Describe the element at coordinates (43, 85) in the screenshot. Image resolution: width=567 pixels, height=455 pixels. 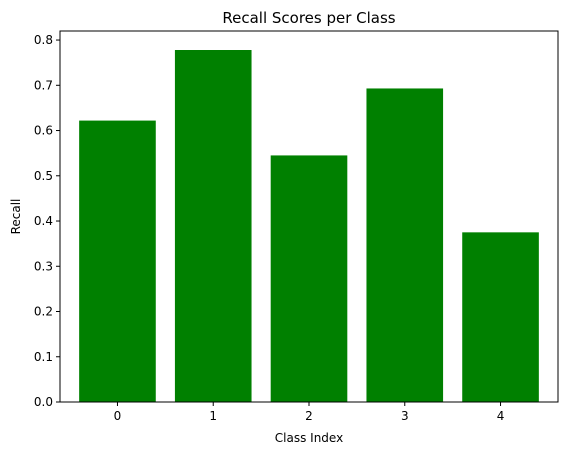
I see `y-tick-label: 0.7` at that location.